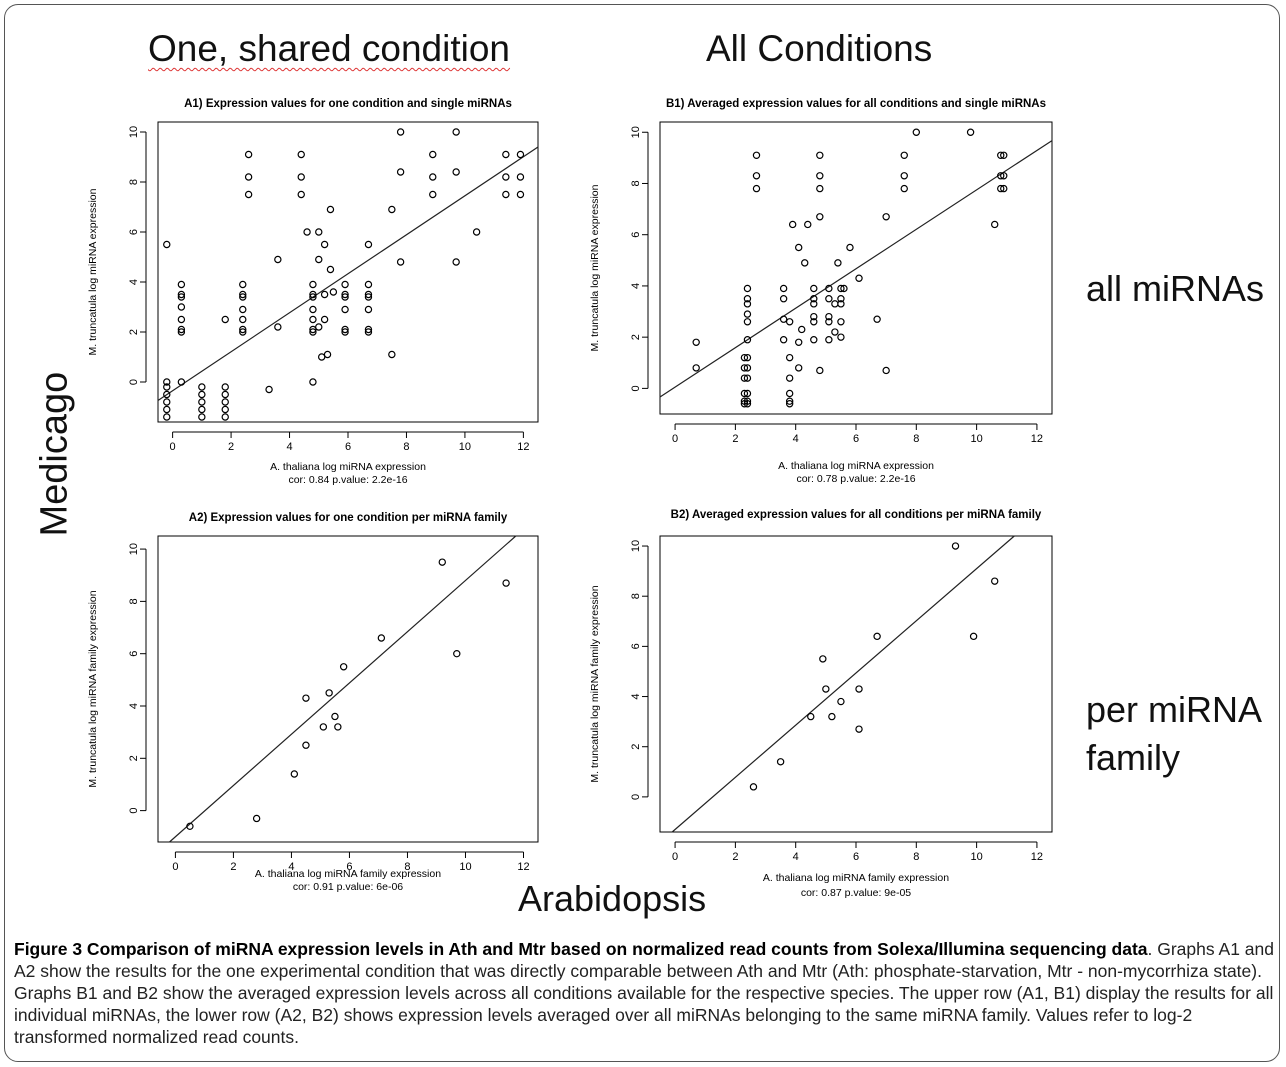  I want to click on a1-x-tick-label: 6, so click(348, 447).